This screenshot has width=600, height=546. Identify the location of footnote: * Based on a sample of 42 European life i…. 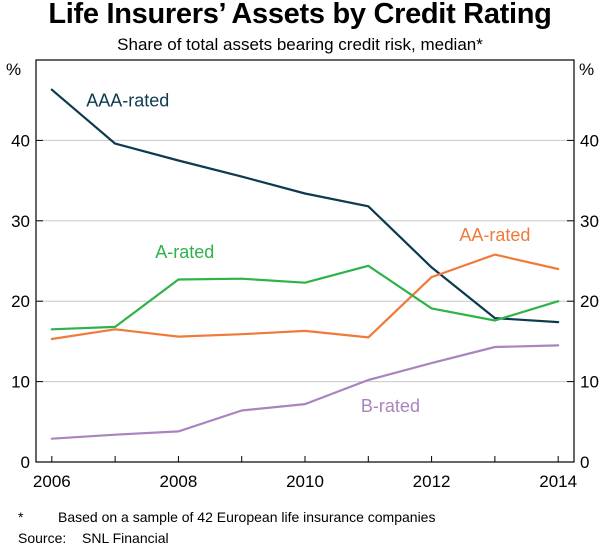
(226, 517).